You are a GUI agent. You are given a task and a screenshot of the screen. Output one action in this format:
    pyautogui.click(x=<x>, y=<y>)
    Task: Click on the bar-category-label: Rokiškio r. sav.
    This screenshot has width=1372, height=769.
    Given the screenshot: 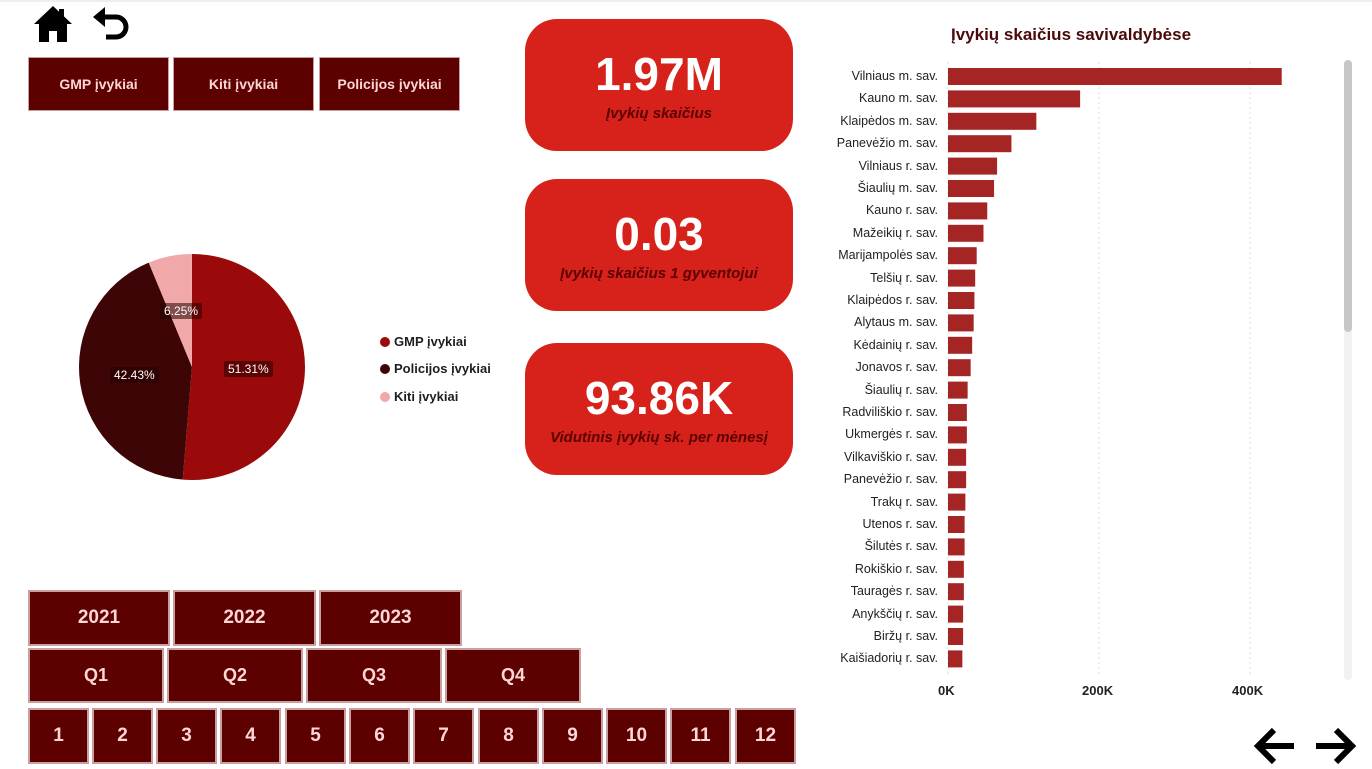 What is the action you would take?
    pyautogui.click(x=896, y=568)
    